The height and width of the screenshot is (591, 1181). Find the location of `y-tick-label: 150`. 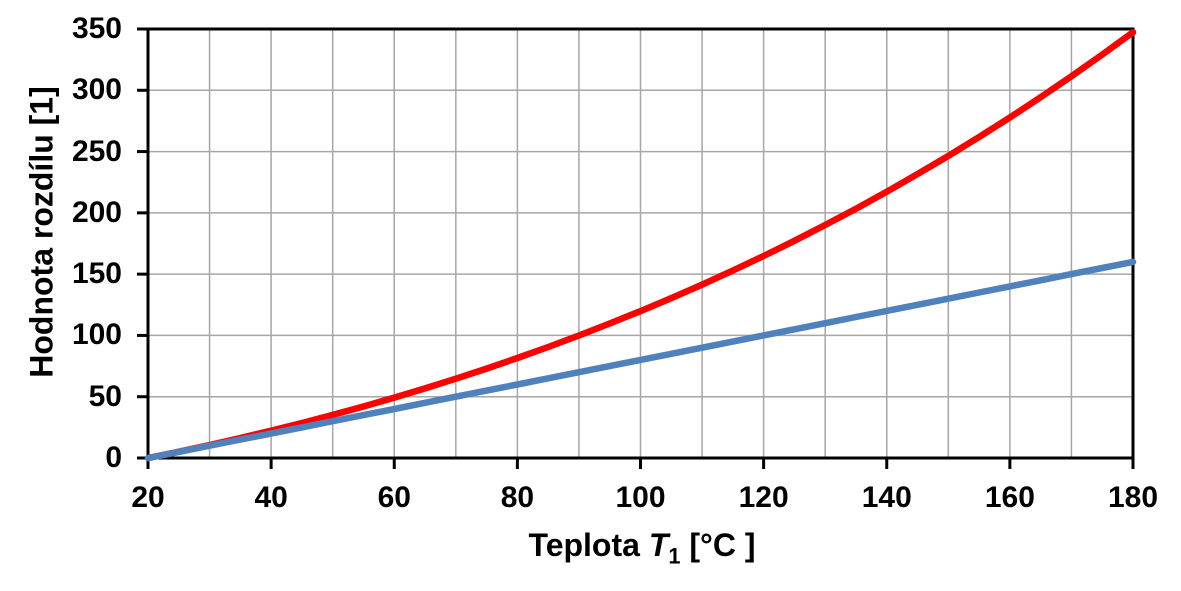

y-tick-label: 150 is located at coordinates (96, 274).